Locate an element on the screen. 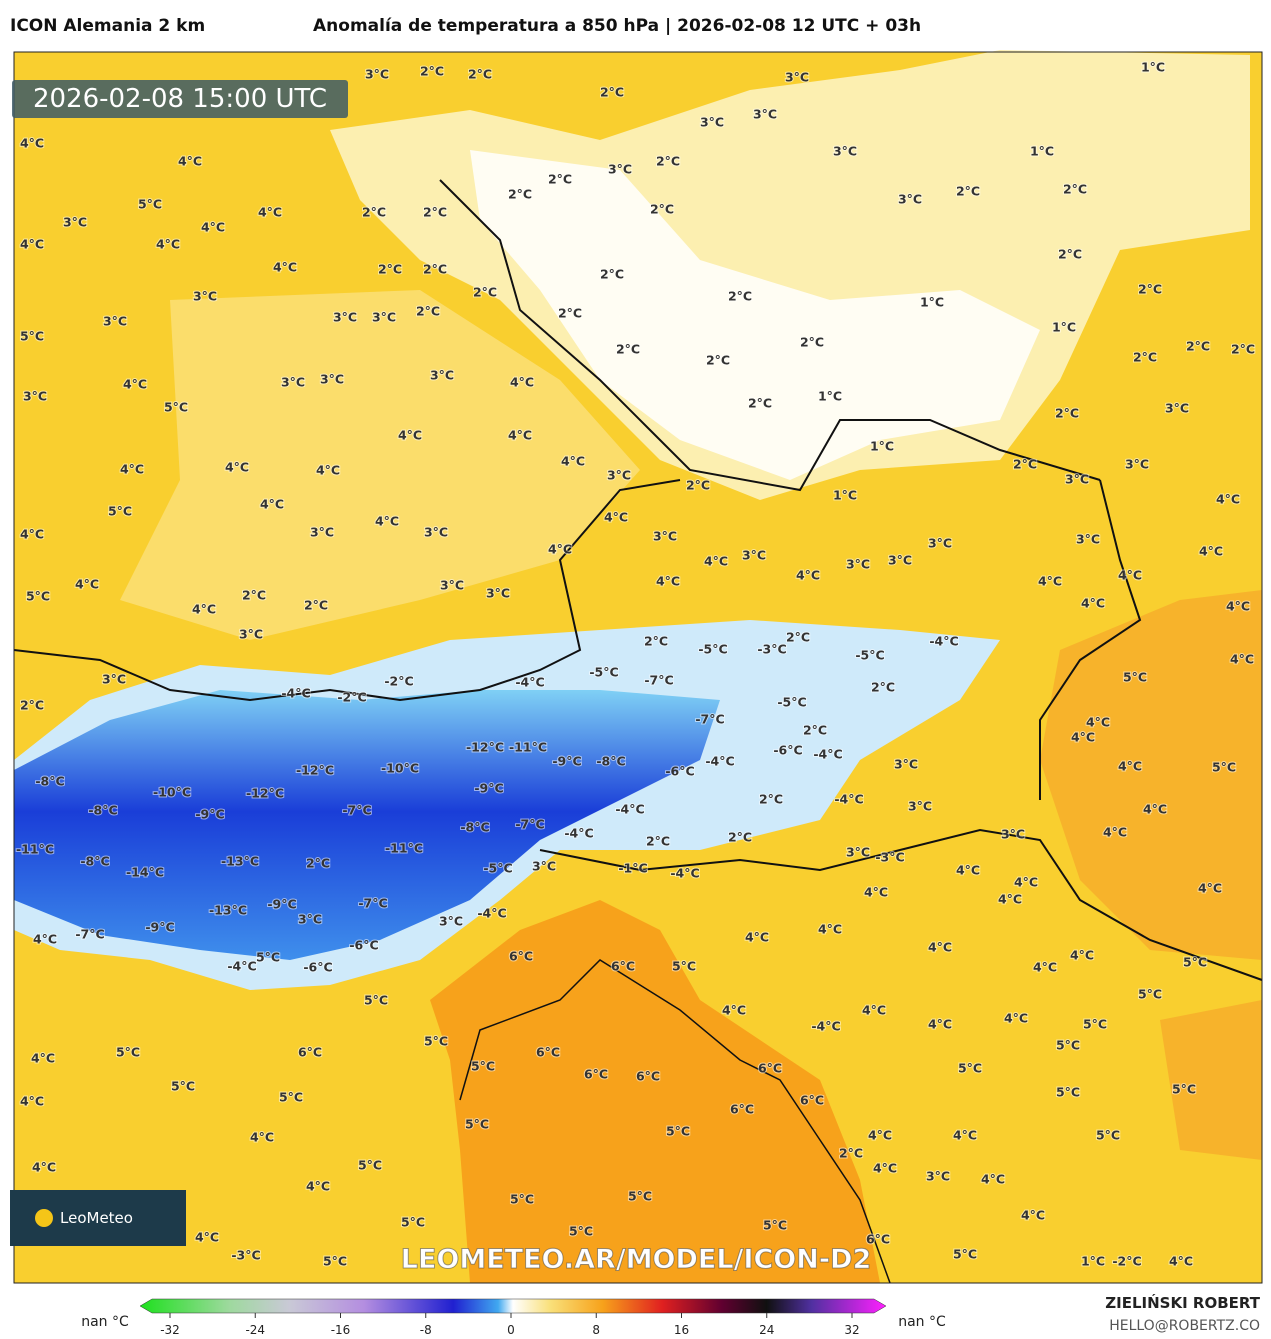  temperature-label: -14°C is located at coordinates (145, 872).